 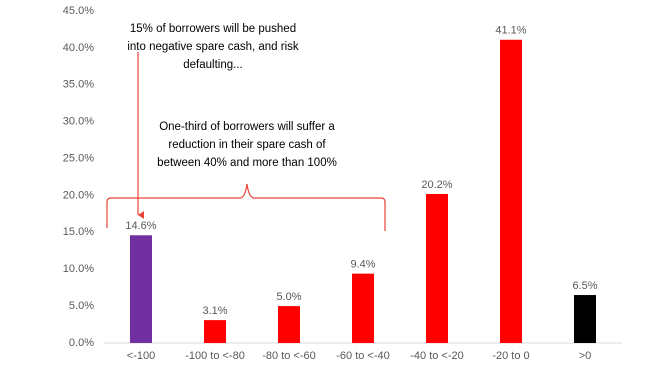 I want to click on y-tick-label: 45.0%, so click(x=78, y=11).